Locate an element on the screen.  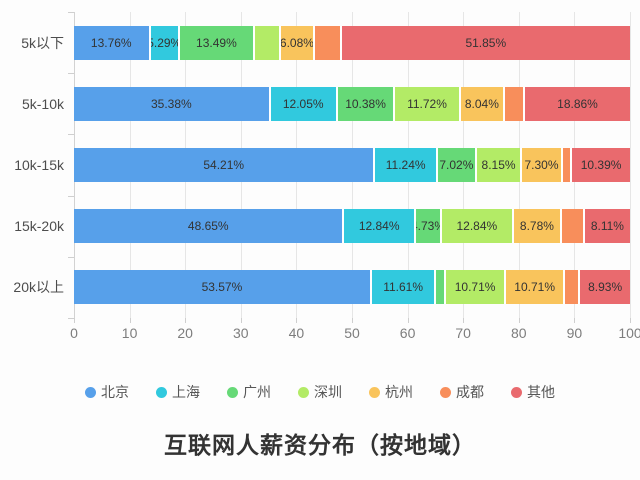
bar-segment-北京: 54.21% is located at coordinates (225, 165).